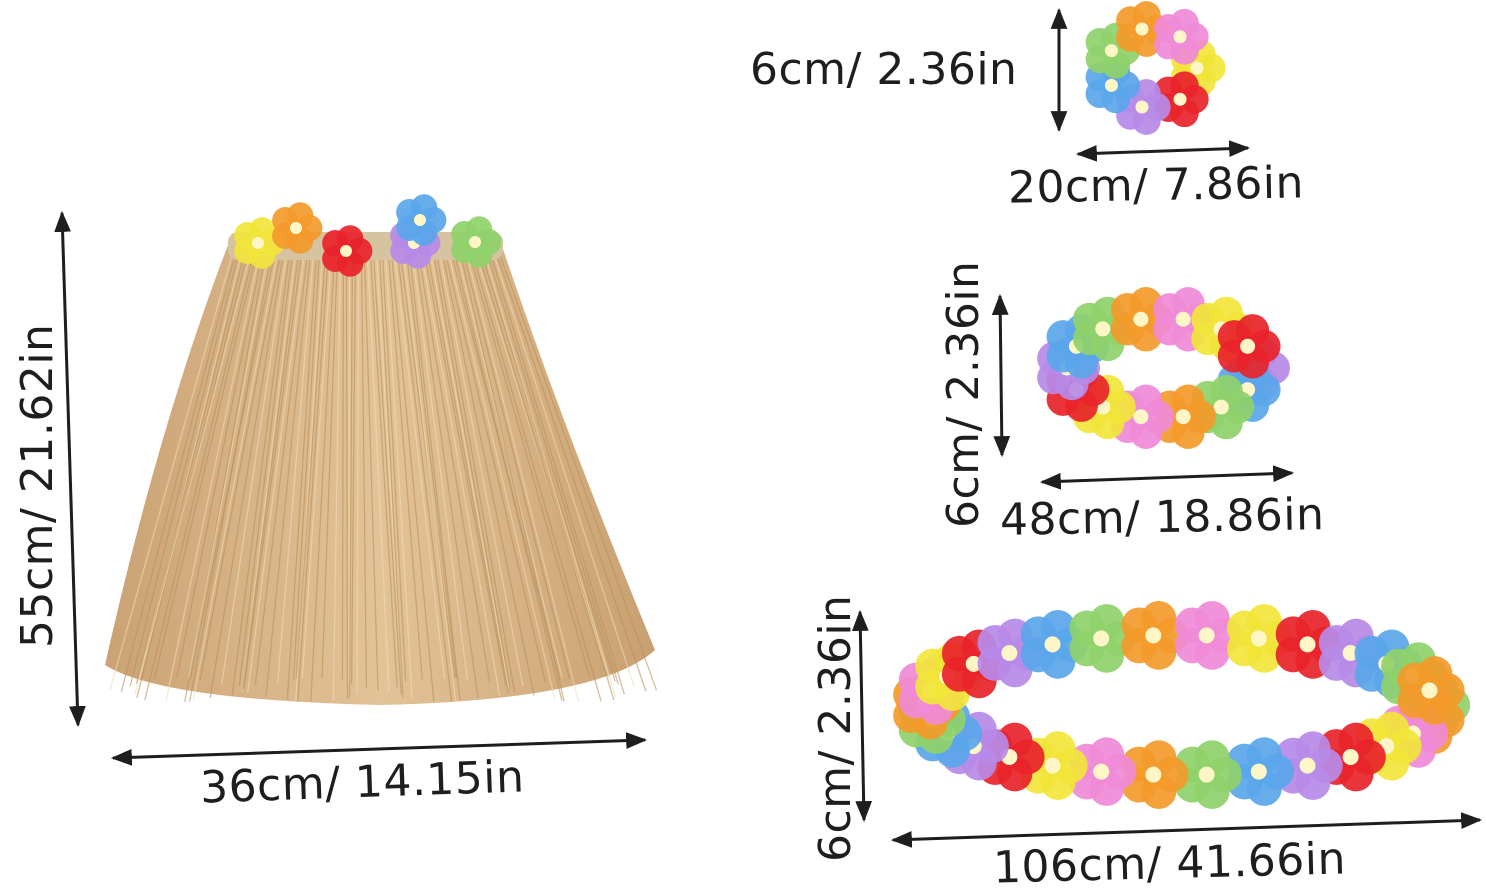 This screenshot has height=894, width=1486. What do you see at coordinates (368, 235) in the screenshot?
I see `skirt-flowers` at bounding box center [368, 235].